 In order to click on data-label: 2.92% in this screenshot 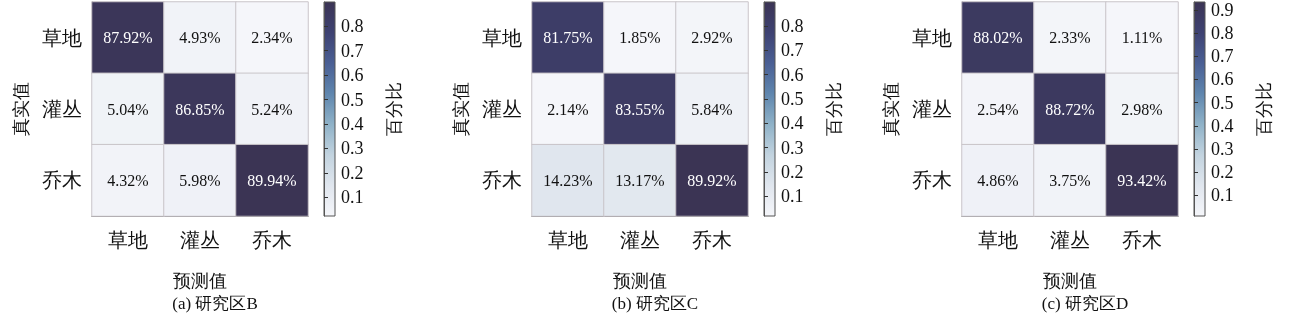, I will do `click(712, 38)`.